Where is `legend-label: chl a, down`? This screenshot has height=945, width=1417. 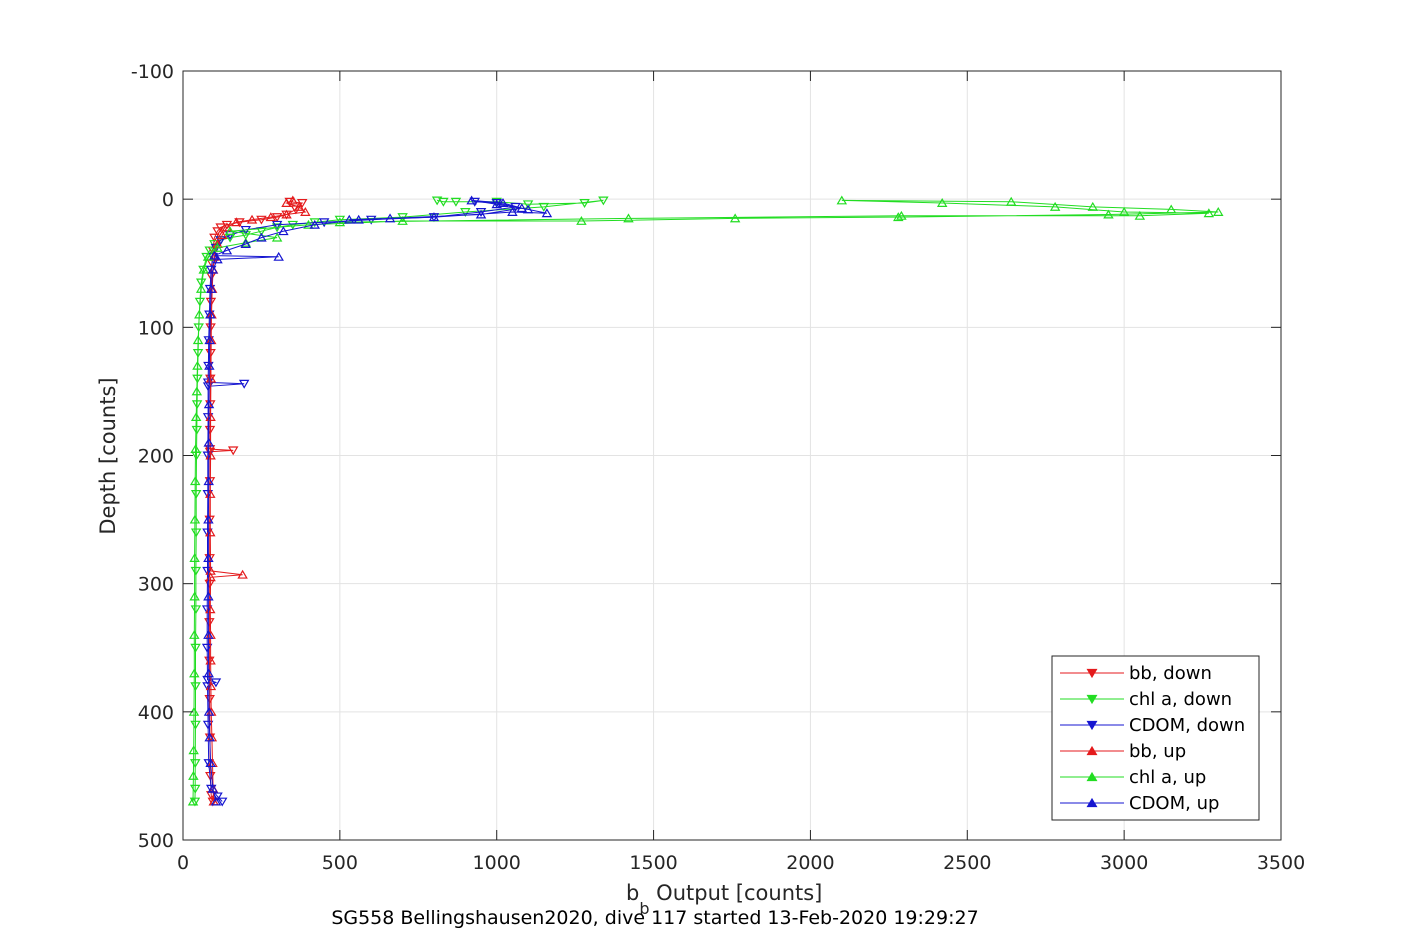 legend-label: chl a, down is located at coordinates (1180, 699).